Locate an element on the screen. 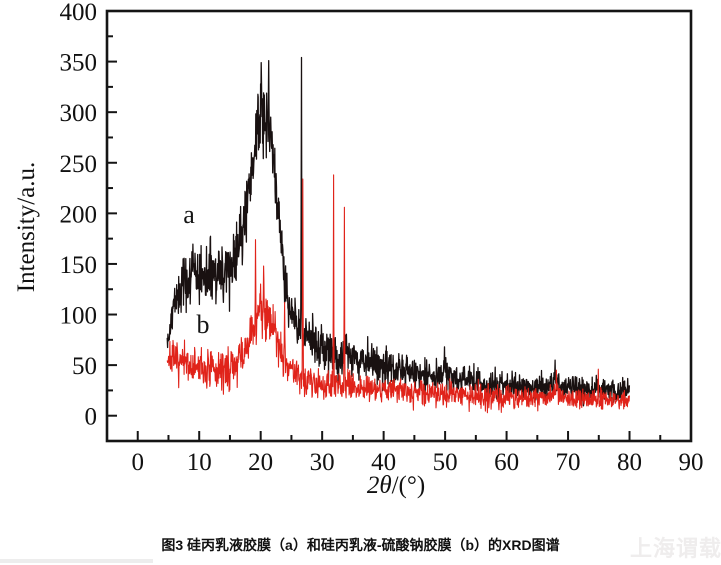 This screenshot has width=721, height=565. series-label-a: a is located at coordinates (189, 214).